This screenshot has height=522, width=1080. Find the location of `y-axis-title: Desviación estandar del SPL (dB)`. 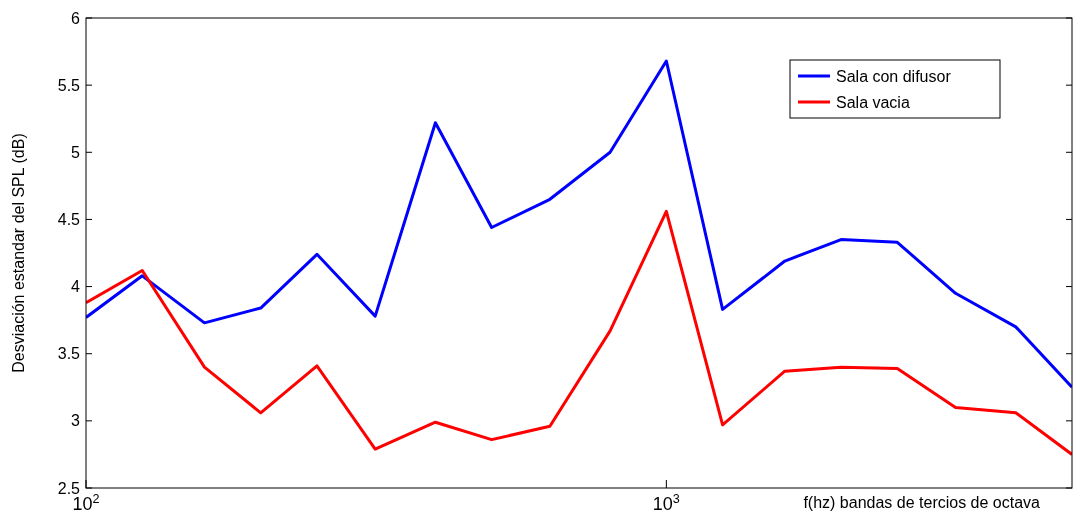

y-axis-title: Desviación estandar del SPL (dB) is located at coordinates (18, 253).